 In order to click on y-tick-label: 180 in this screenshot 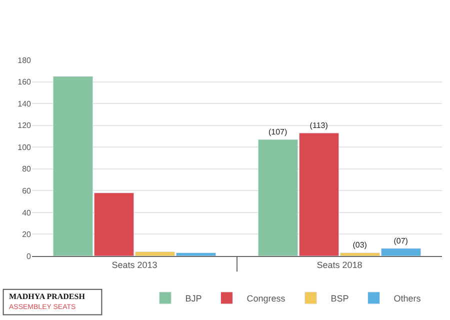, I will do `click(25, 60)`.